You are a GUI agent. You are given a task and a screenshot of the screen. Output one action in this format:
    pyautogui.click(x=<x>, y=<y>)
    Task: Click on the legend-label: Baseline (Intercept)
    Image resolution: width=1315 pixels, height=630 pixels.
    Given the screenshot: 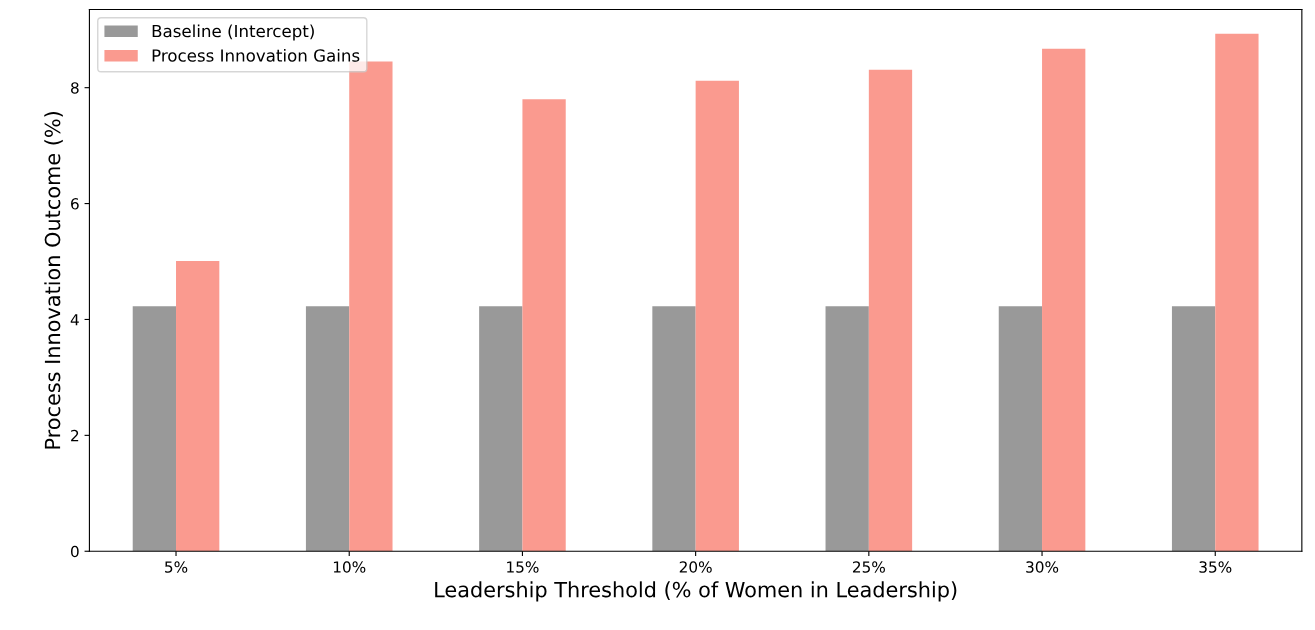 What is the action you would take?
    pyautogui.click(x=233, y=32)
    